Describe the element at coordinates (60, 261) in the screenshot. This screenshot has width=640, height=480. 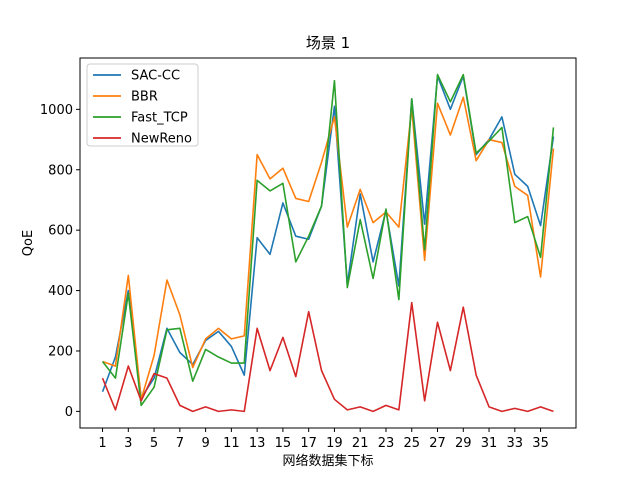
I see `y-axis-ticks: 0 200 400 600 800 1000` at that location.